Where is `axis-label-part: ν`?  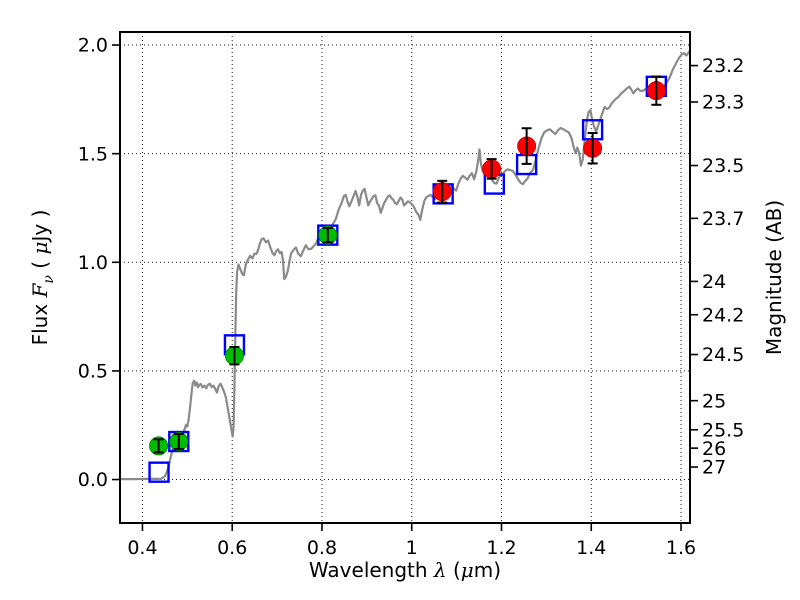
axis-label-part: ν is located at coordinates (49, 279).